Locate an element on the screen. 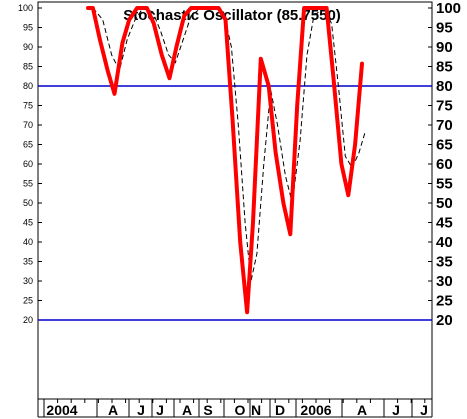  x-tick-label: S is located at coordinates (207, 410).